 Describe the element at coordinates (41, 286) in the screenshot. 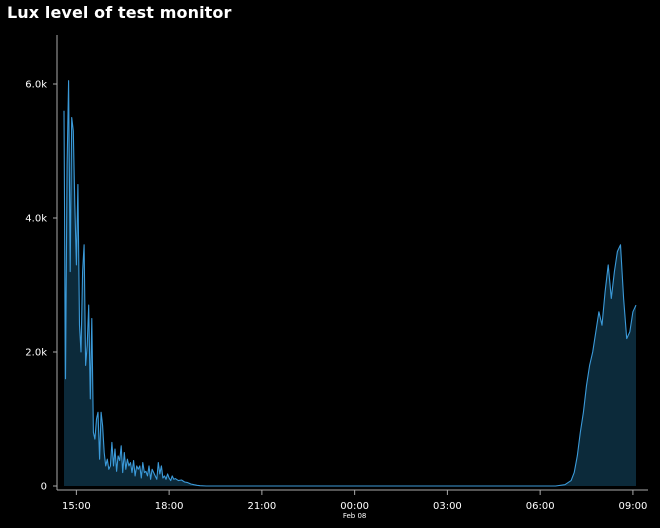

I see `y-axis-ticks: 0 2.0k 4.0k 6.0k` at that location.